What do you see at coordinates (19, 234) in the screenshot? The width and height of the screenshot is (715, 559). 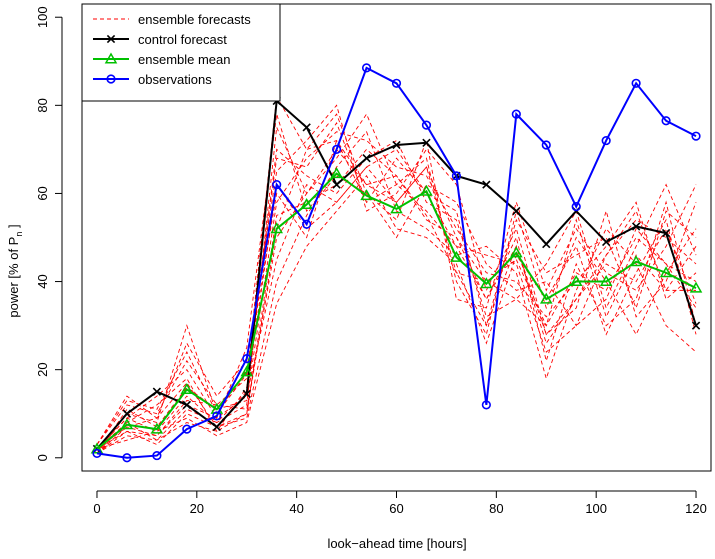 I see `y-axis-label-subscript: n` at bounding box center [19, 234].